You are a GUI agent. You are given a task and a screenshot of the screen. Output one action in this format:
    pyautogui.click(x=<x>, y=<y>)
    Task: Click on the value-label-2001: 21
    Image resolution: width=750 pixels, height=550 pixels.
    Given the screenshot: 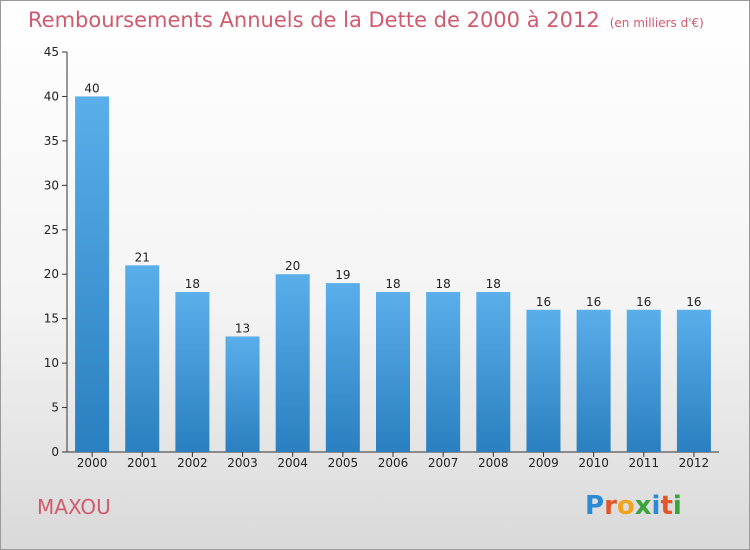 What is the action you would take?
    pyautogui.click(x=142, y=257)
    